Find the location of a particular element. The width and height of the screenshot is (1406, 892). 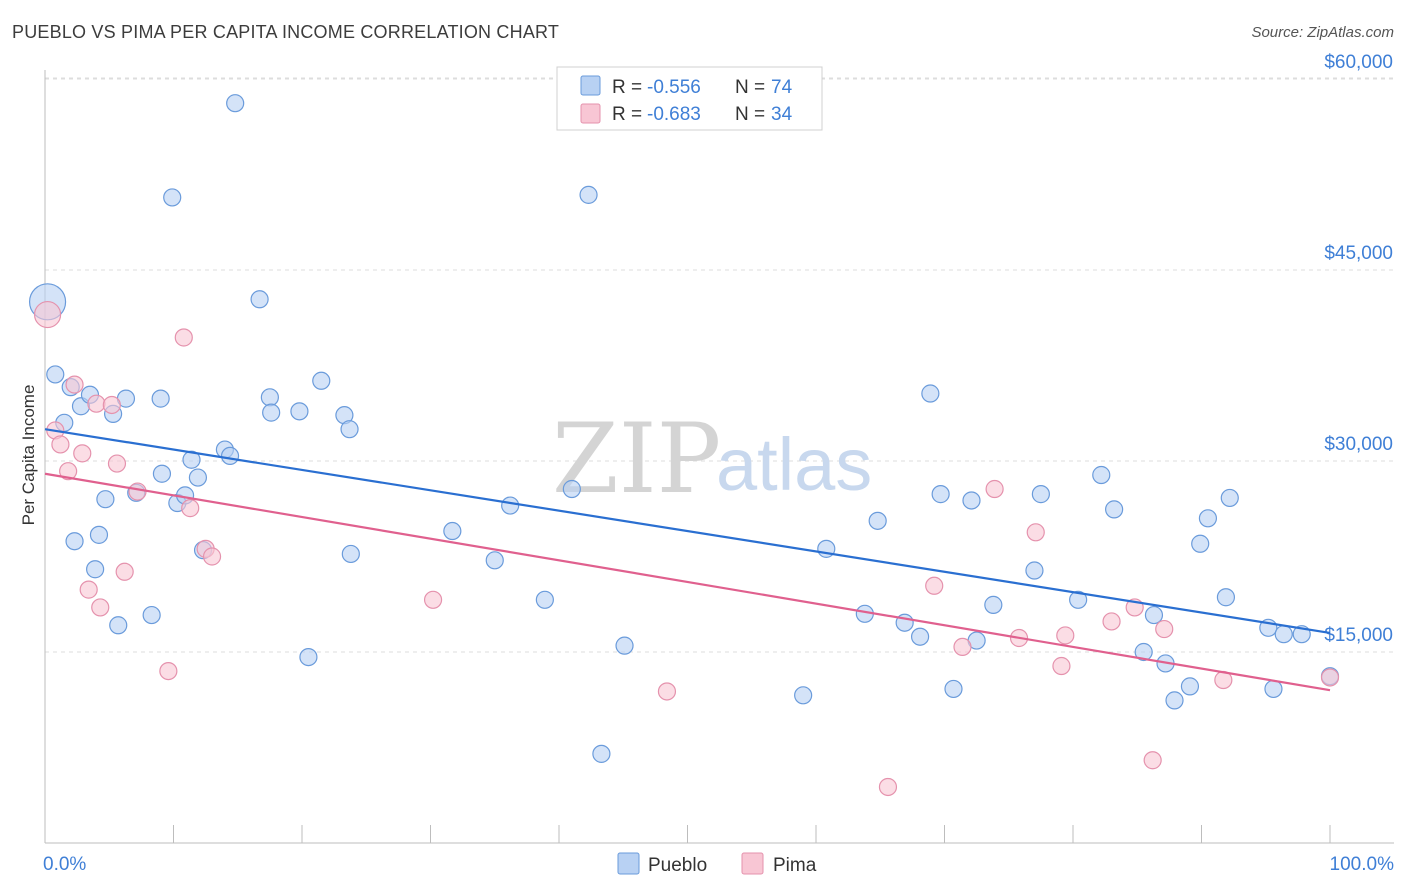

series-legend: Pueblo Pima is located at coordinates (717, 864).